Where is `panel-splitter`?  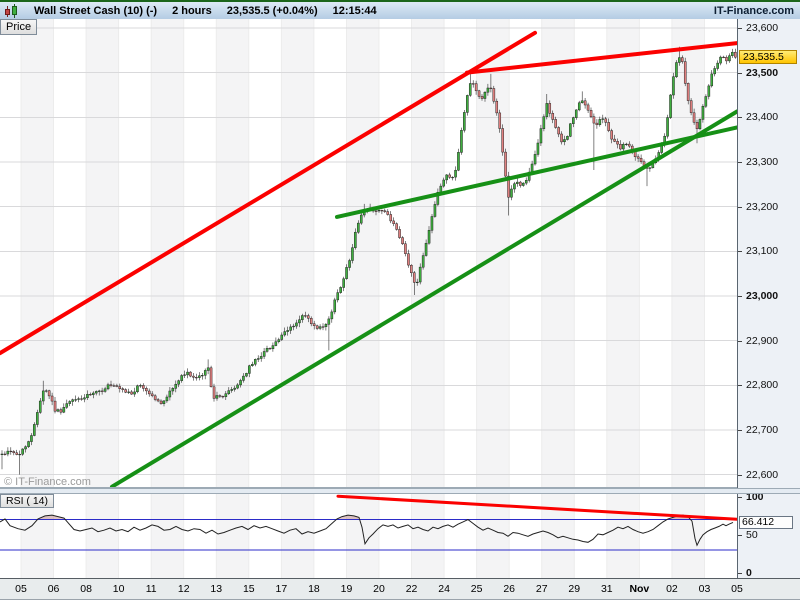 panel-splitter is located at coordinates (400, 491).